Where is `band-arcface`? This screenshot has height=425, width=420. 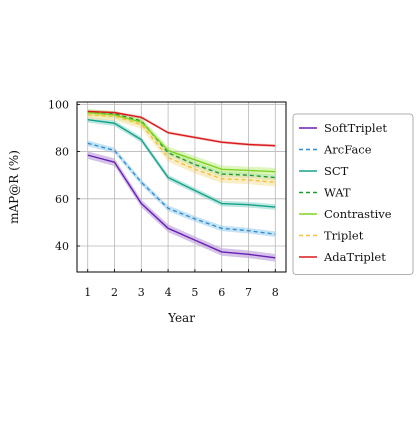 band-arcface is located at coordinates (181, 189).